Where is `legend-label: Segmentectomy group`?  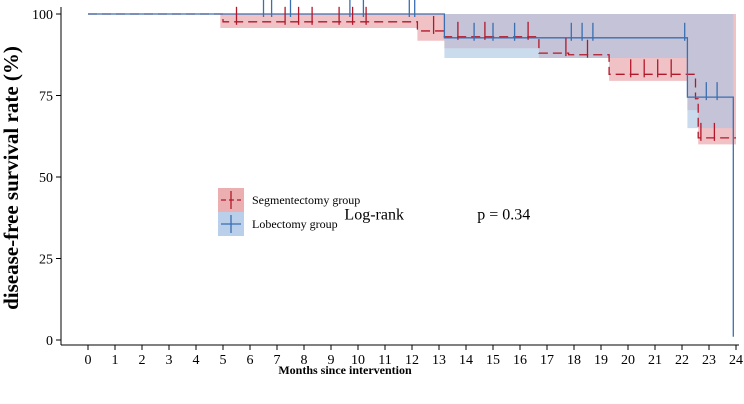
legend-label: Segmentectomy group is located at coordinates (306, 200).